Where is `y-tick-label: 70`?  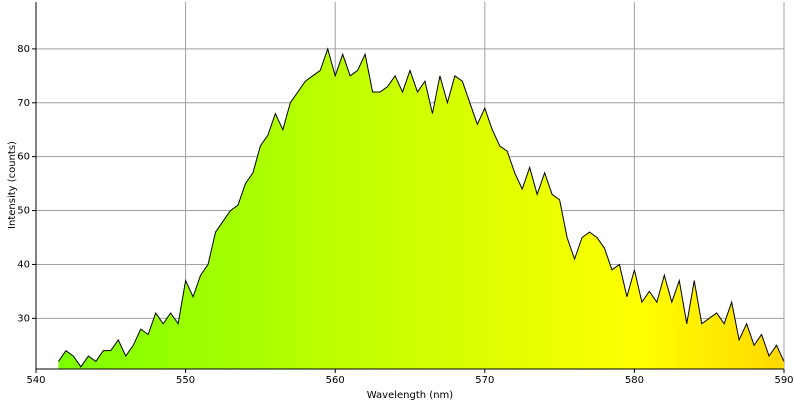
y-tick-label: 70 is located at coordinates (23, 103).